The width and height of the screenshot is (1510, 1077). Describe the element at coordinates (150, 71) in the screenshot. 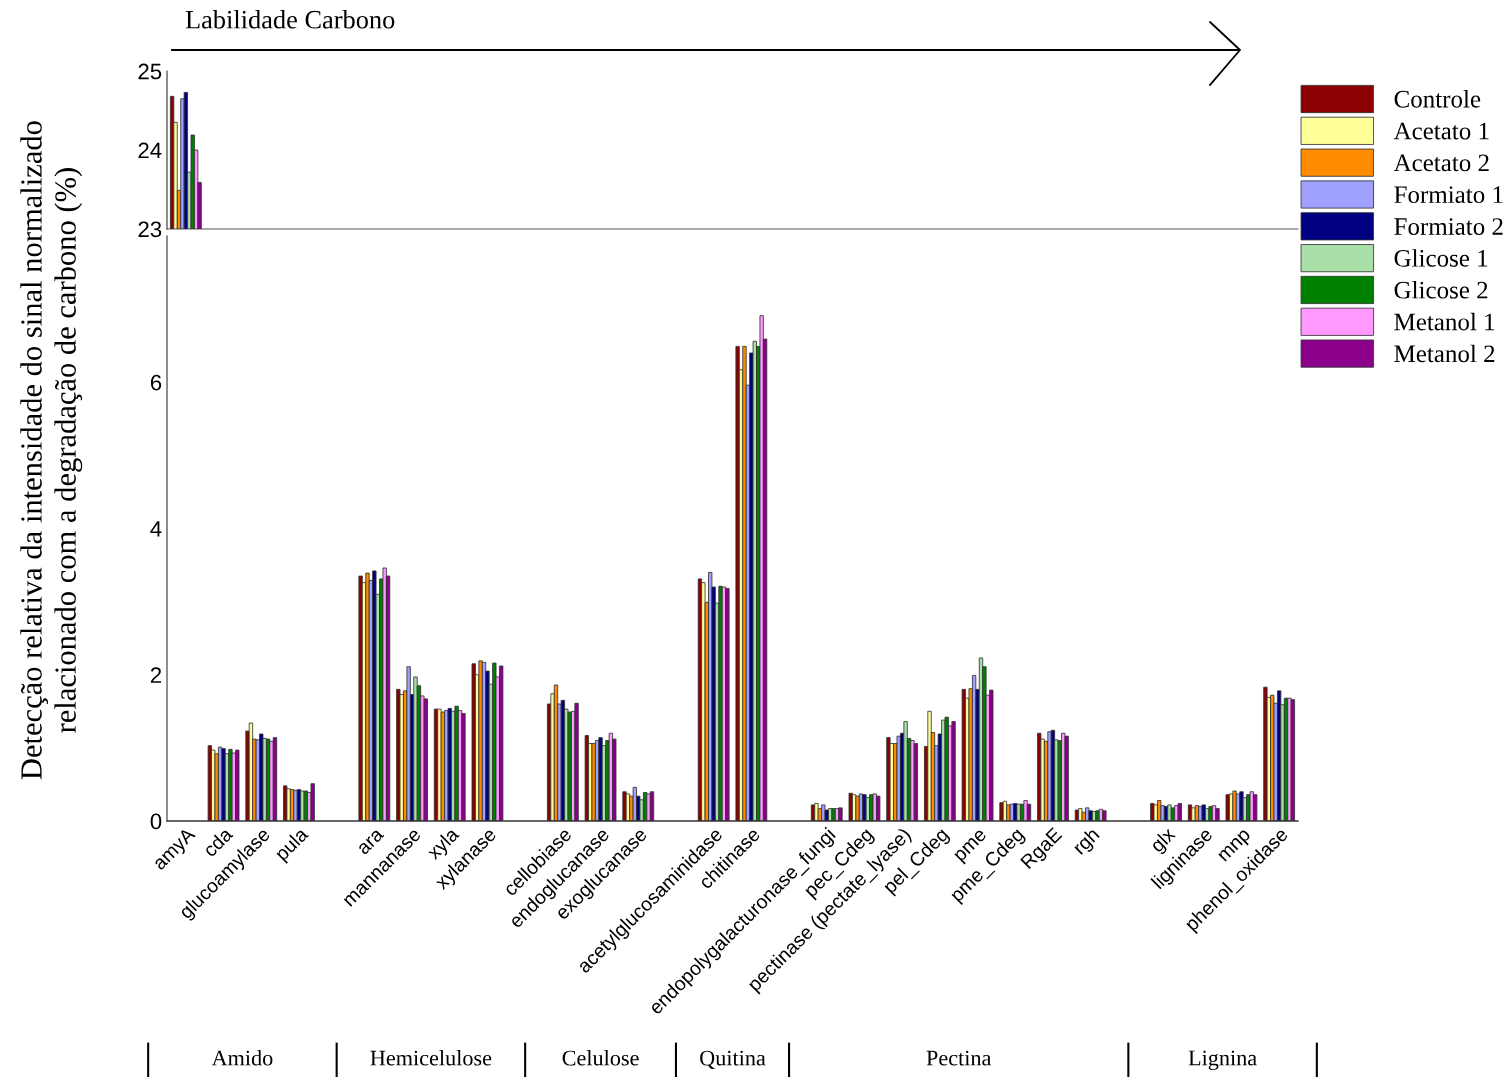

I see `y-tick-label: 25` at that location.